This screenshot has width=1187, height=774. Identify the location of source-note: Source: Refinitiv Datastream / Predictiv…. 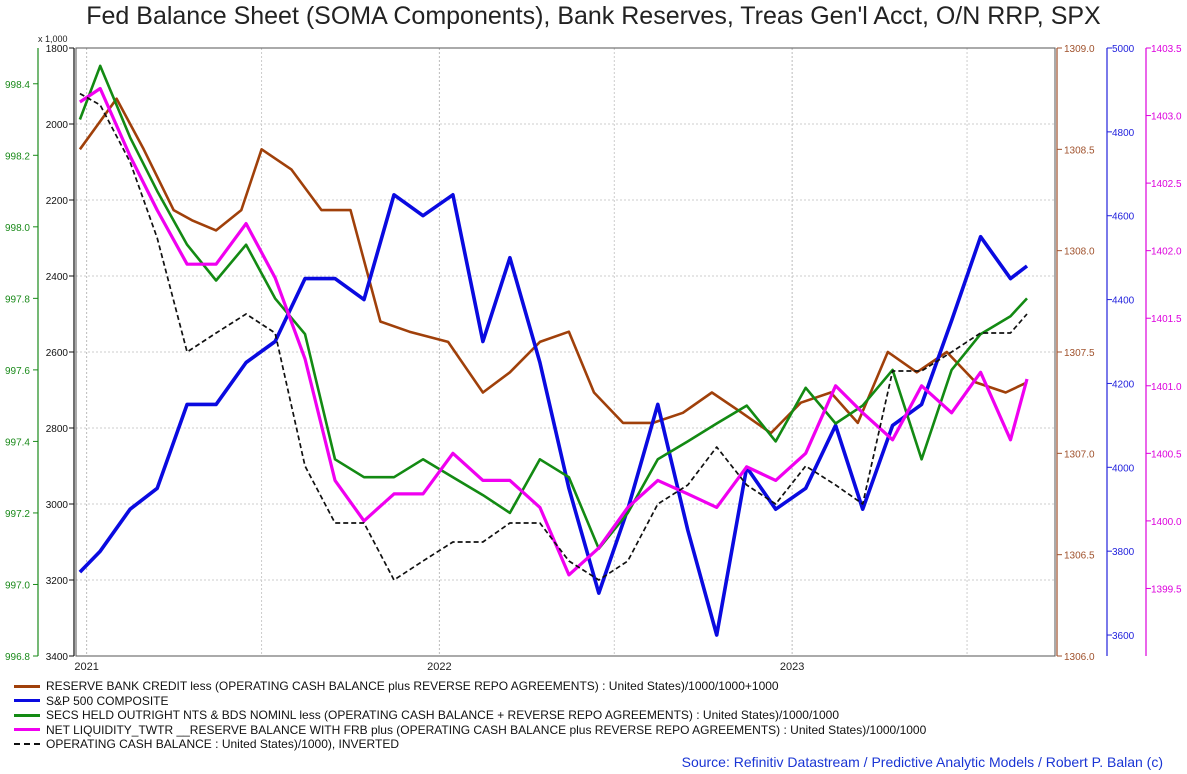
(922, 762).